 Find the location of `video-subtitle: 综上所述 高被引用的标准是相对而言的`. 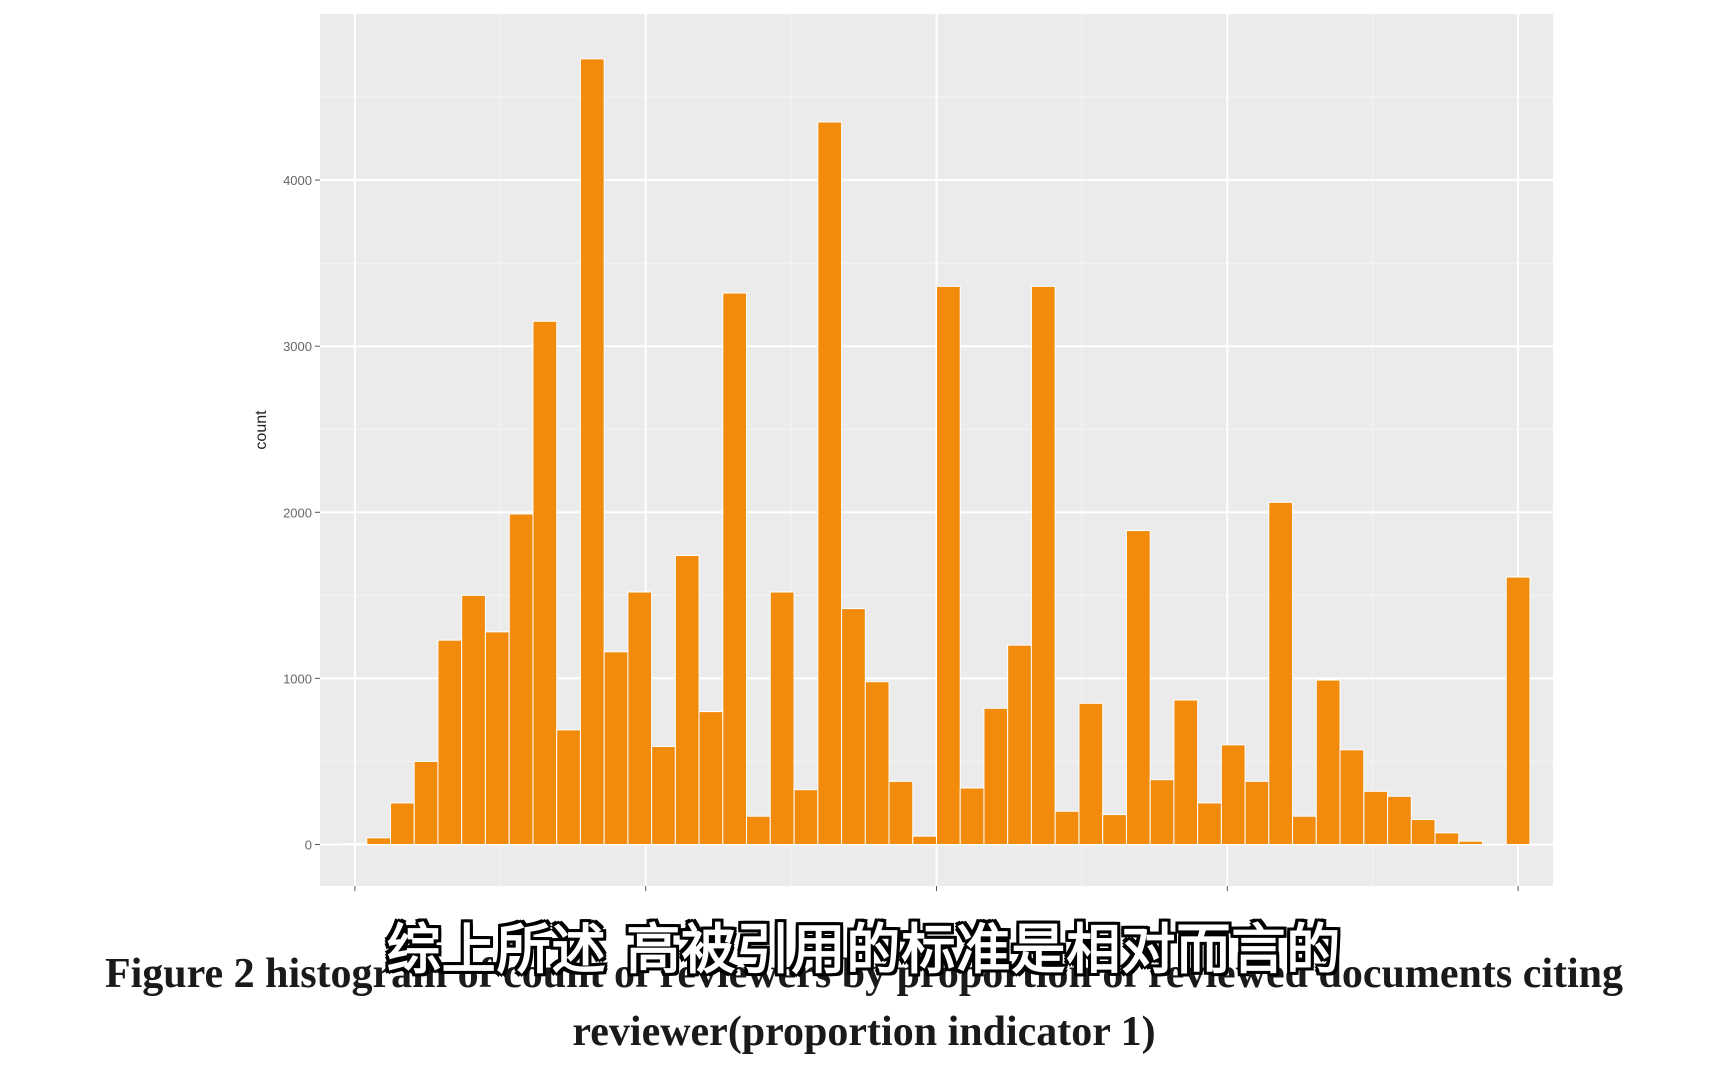

video-subtitle: 综上所述 高被引用的标准是相对而言的 is located at coordinates (864, 949).